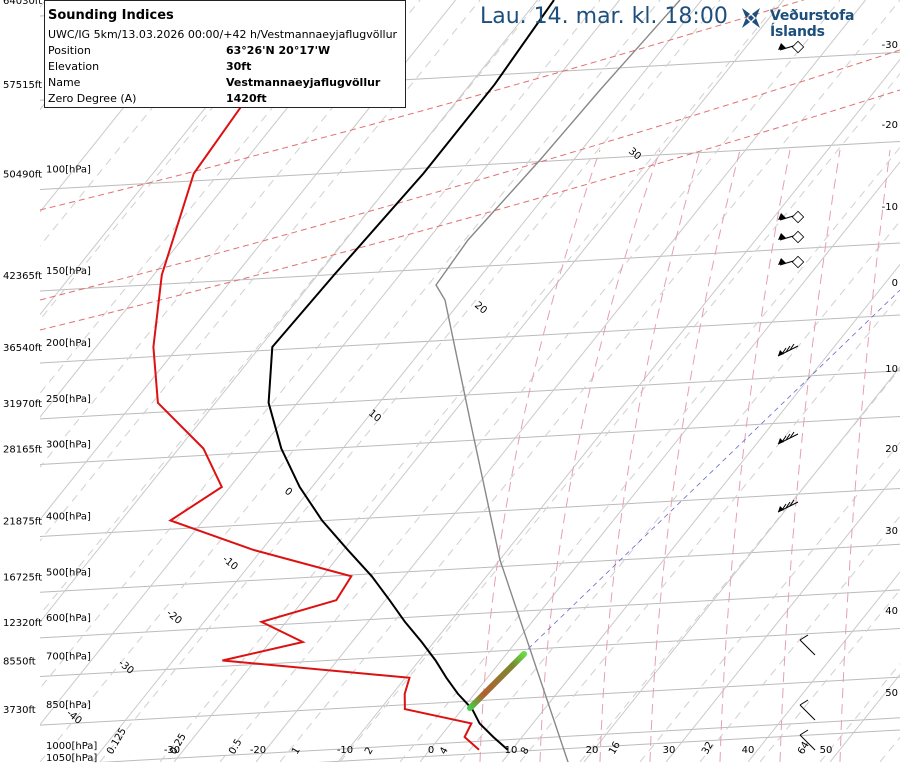  I want to click on pressure-label: 500[hPa], so click(68, 572).